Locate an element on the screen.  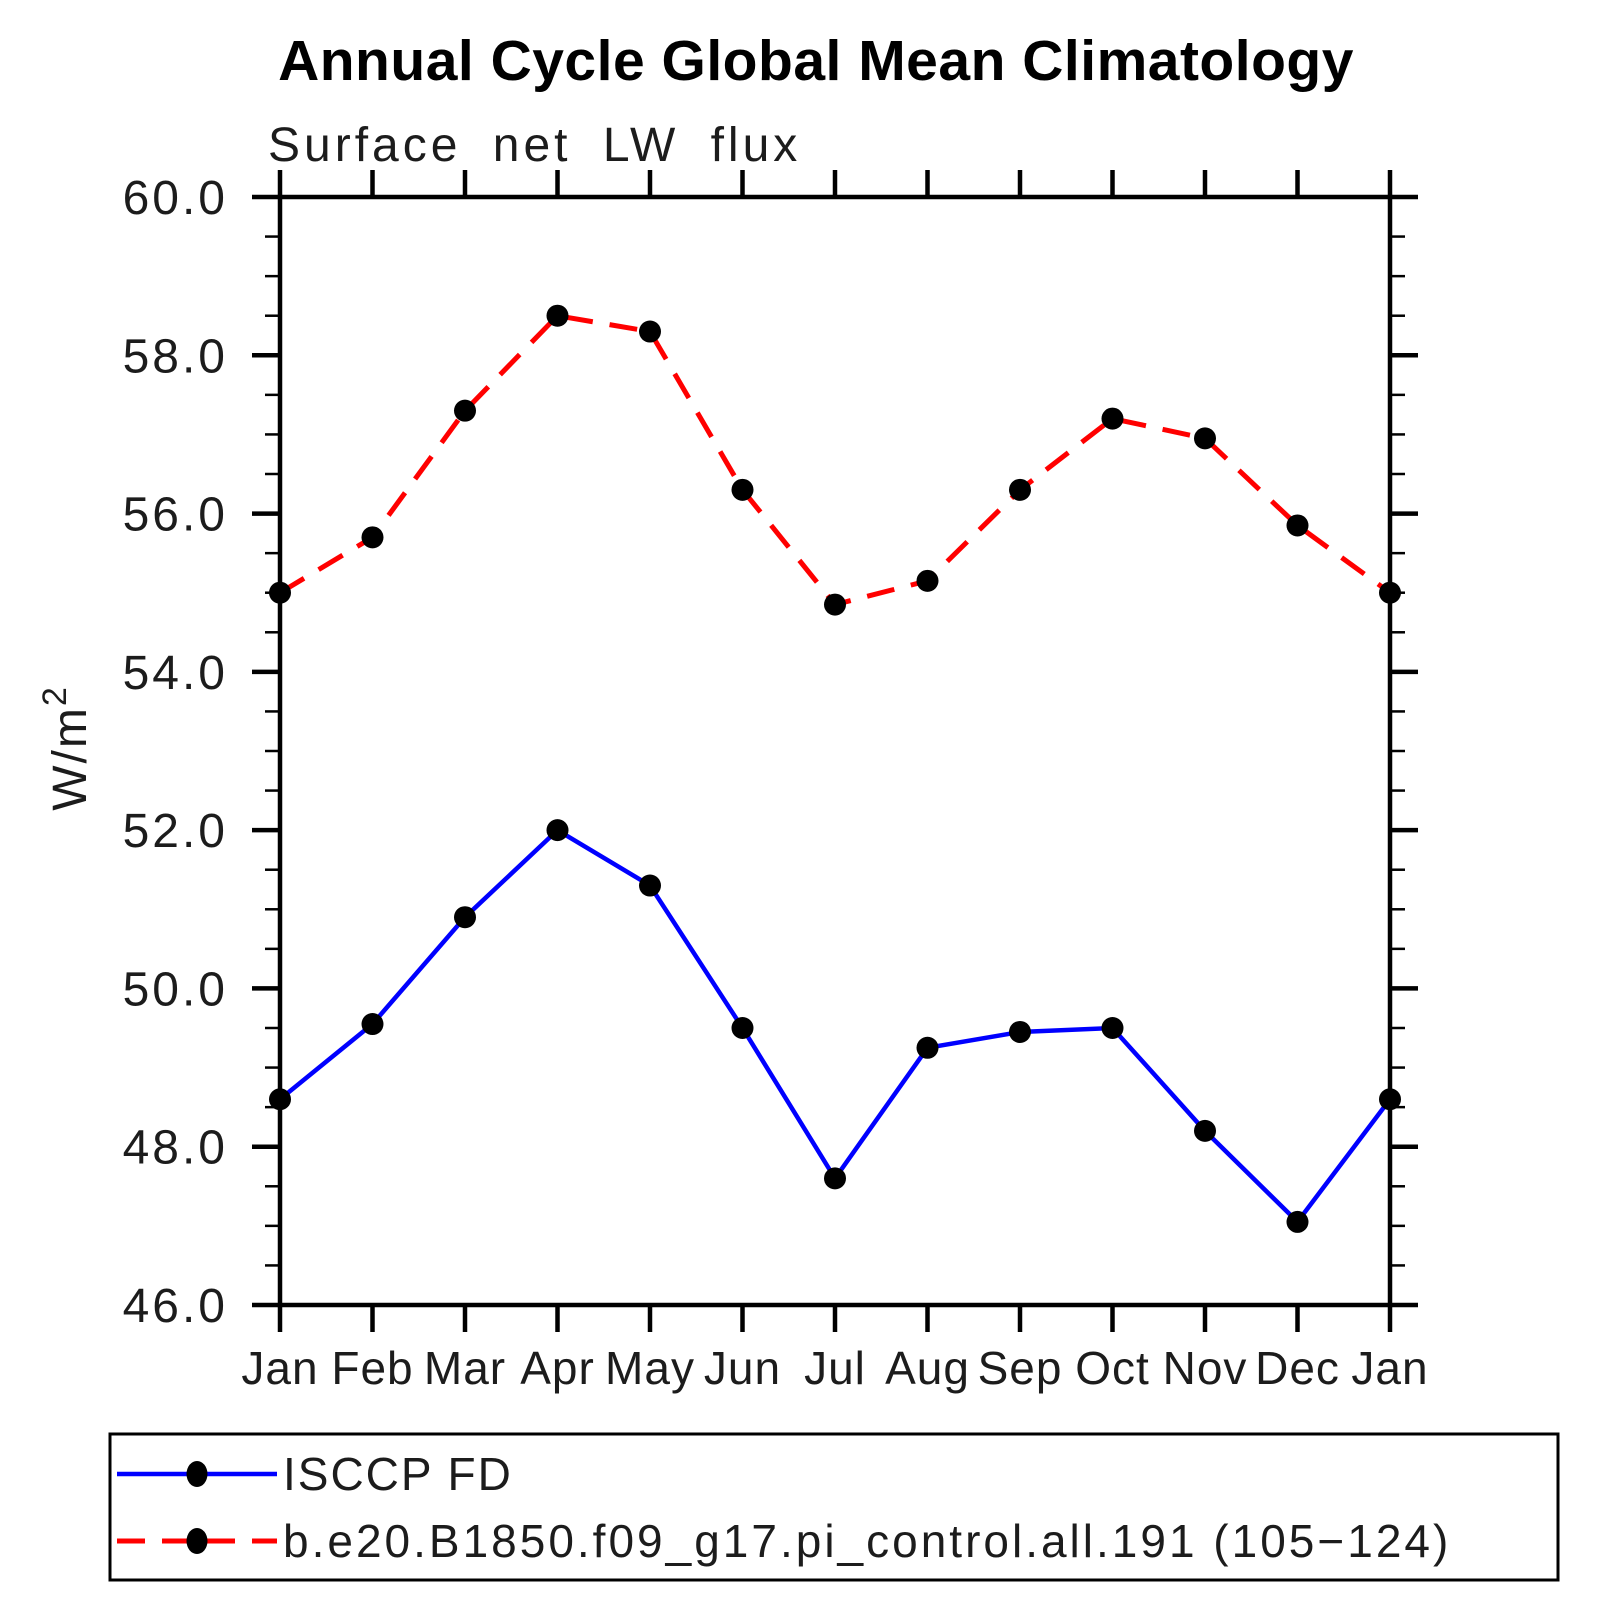
y-tick-labels-group: 60.0 58.0 56.0 54.0 52.0 50.0 48.0 46.0 is located at coordinates (175, 752).